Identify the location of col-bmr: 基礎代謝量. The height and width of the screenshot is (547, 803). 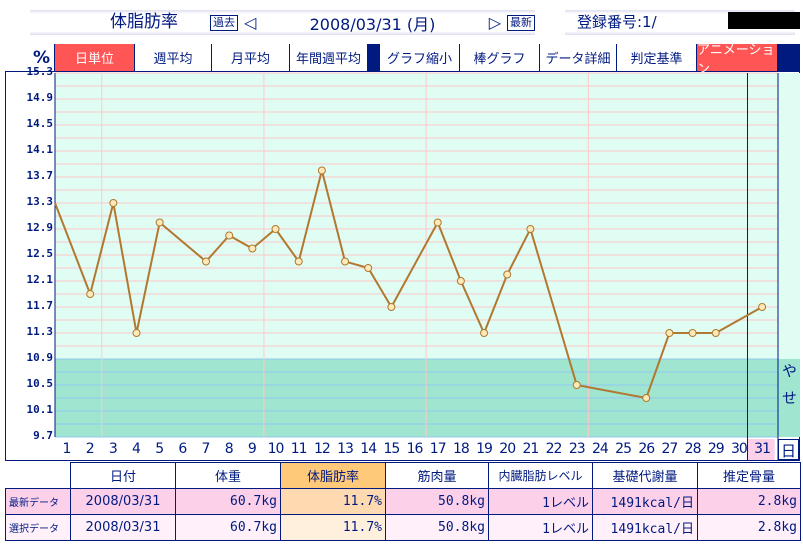
(645, 475).